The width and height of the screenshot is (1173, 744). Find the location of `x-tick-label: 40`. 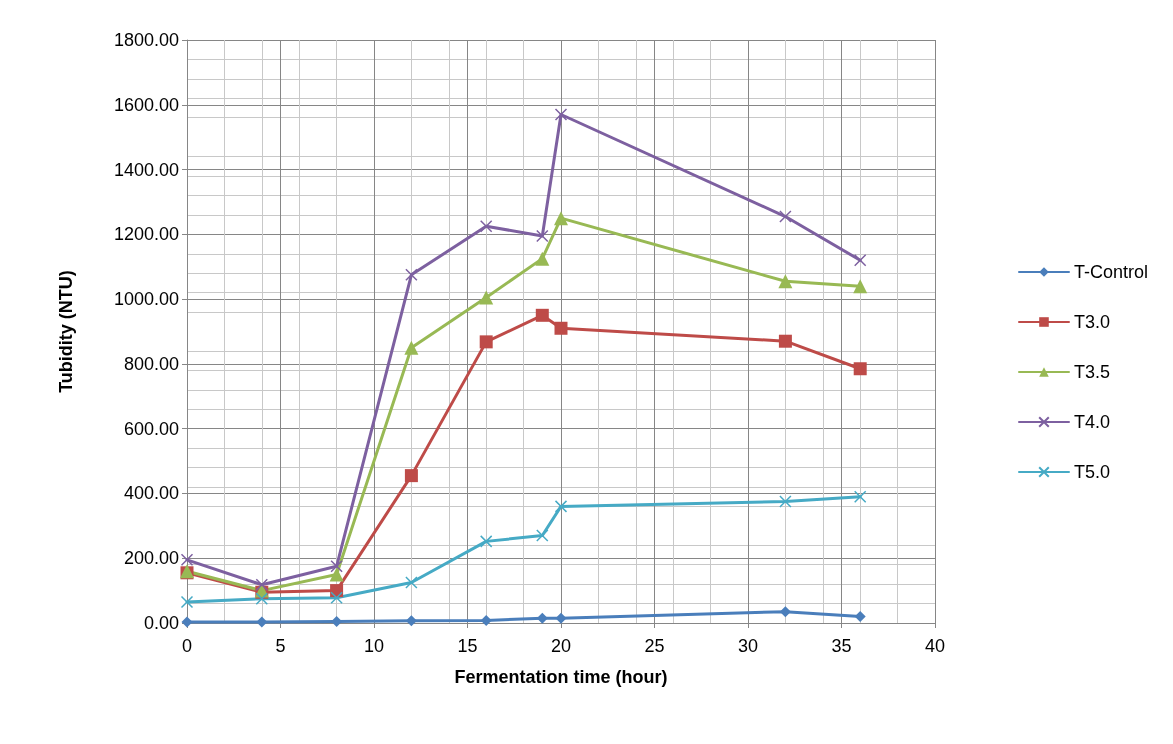

x-tick-label: 40 is located at coordinates (935, 646).